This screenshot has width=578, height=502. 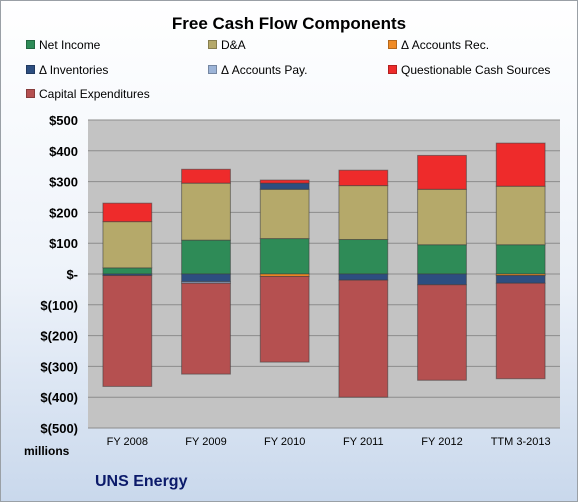 I want to click on legend-label: Questionable Cash Sources, so click(x=476, y=70).